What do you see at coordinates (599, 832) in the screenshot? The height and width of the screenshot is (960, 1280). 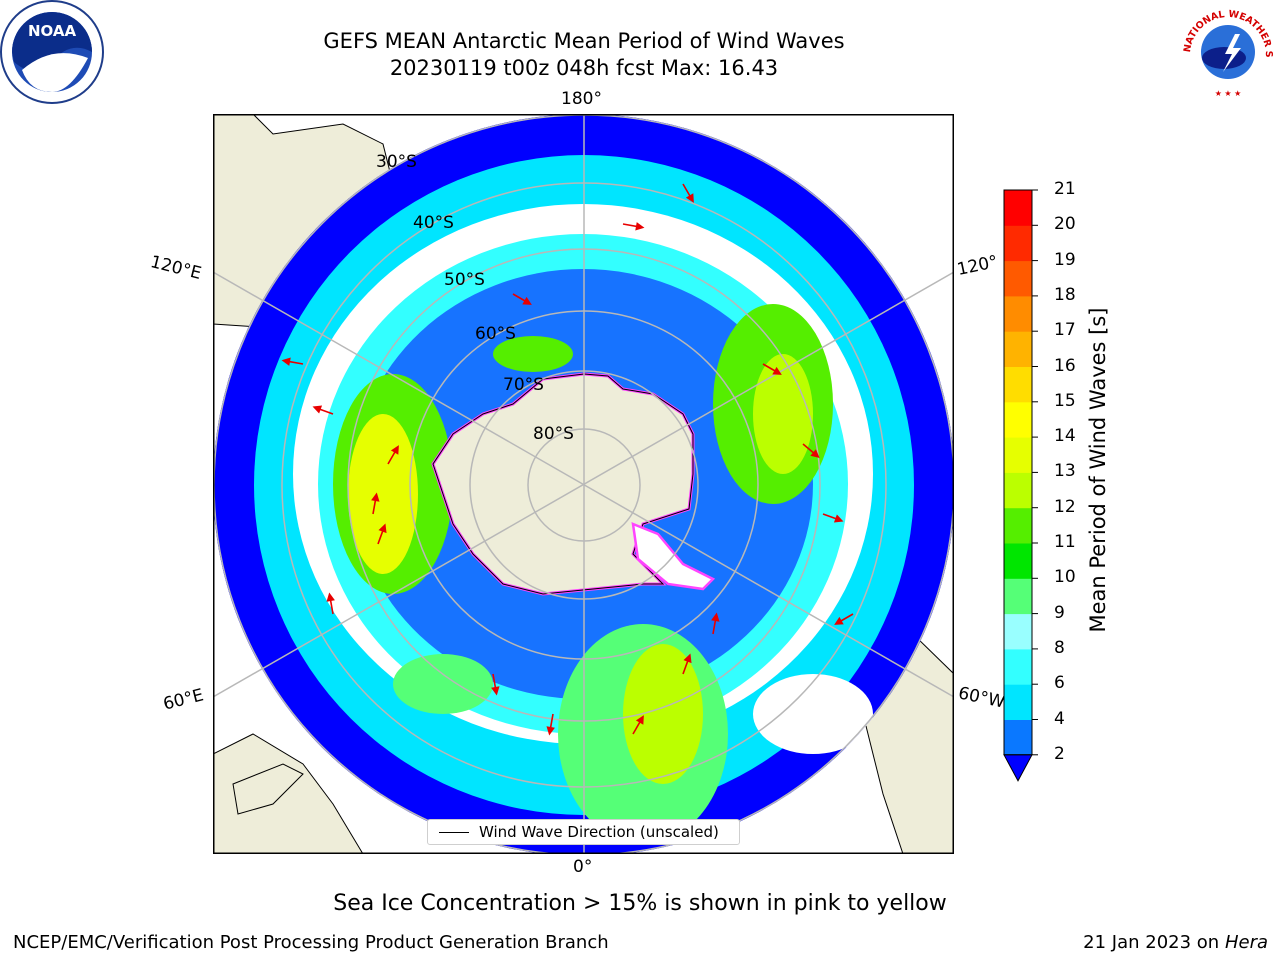 I see `legend-label: Wind Wave Direction (unscaled)` at bounding box center [599, 832].